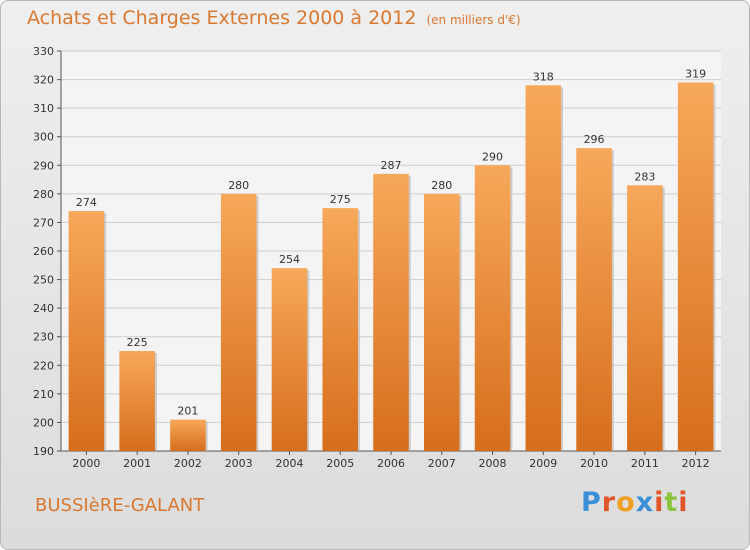 Image resolution: width=750 pixels, height=550 pixels. Describe the element at coordinates (696, 463) in the screenshot. I see `x-tick-label: 2012` at that location.